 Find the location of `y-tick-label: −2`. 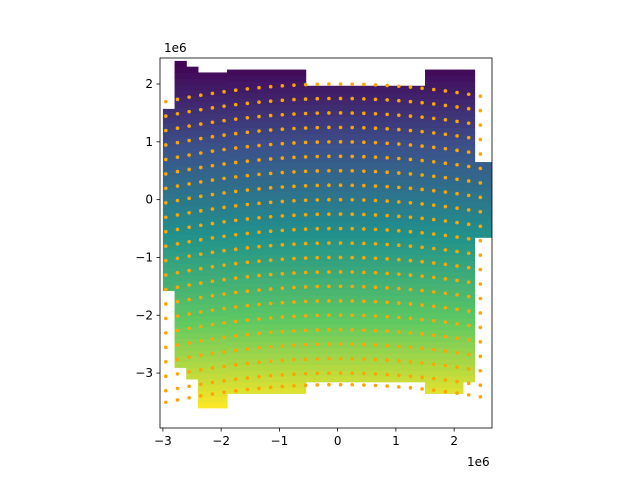

y-tick-label: −2 is located at coordinates (144, 315).